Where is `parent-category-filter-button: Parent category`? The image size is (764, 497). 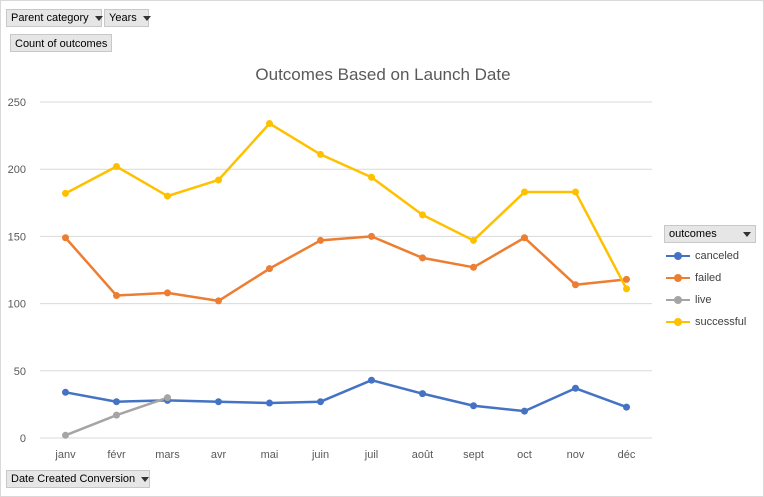 parent-category-filter-button: Parent category is located at coordinates (54, 18).